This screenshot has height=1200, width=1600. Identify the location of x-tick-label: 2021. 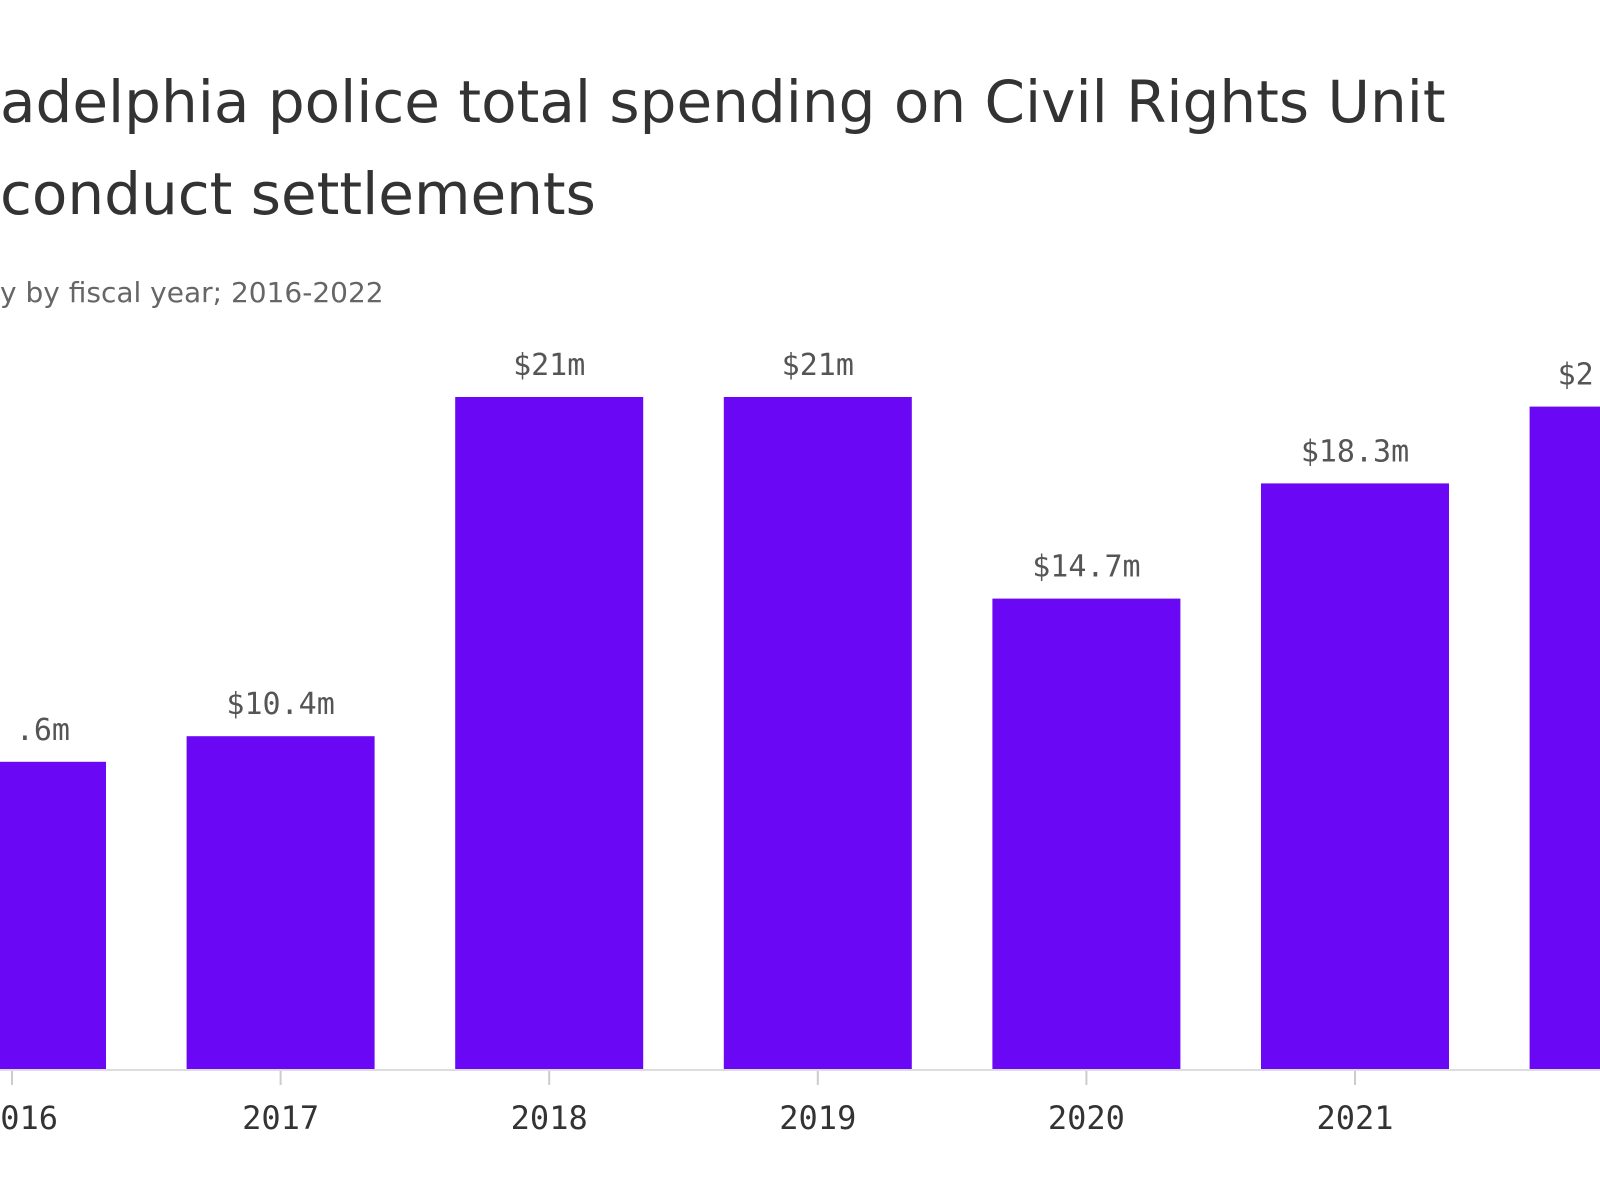
(1354, 1118).